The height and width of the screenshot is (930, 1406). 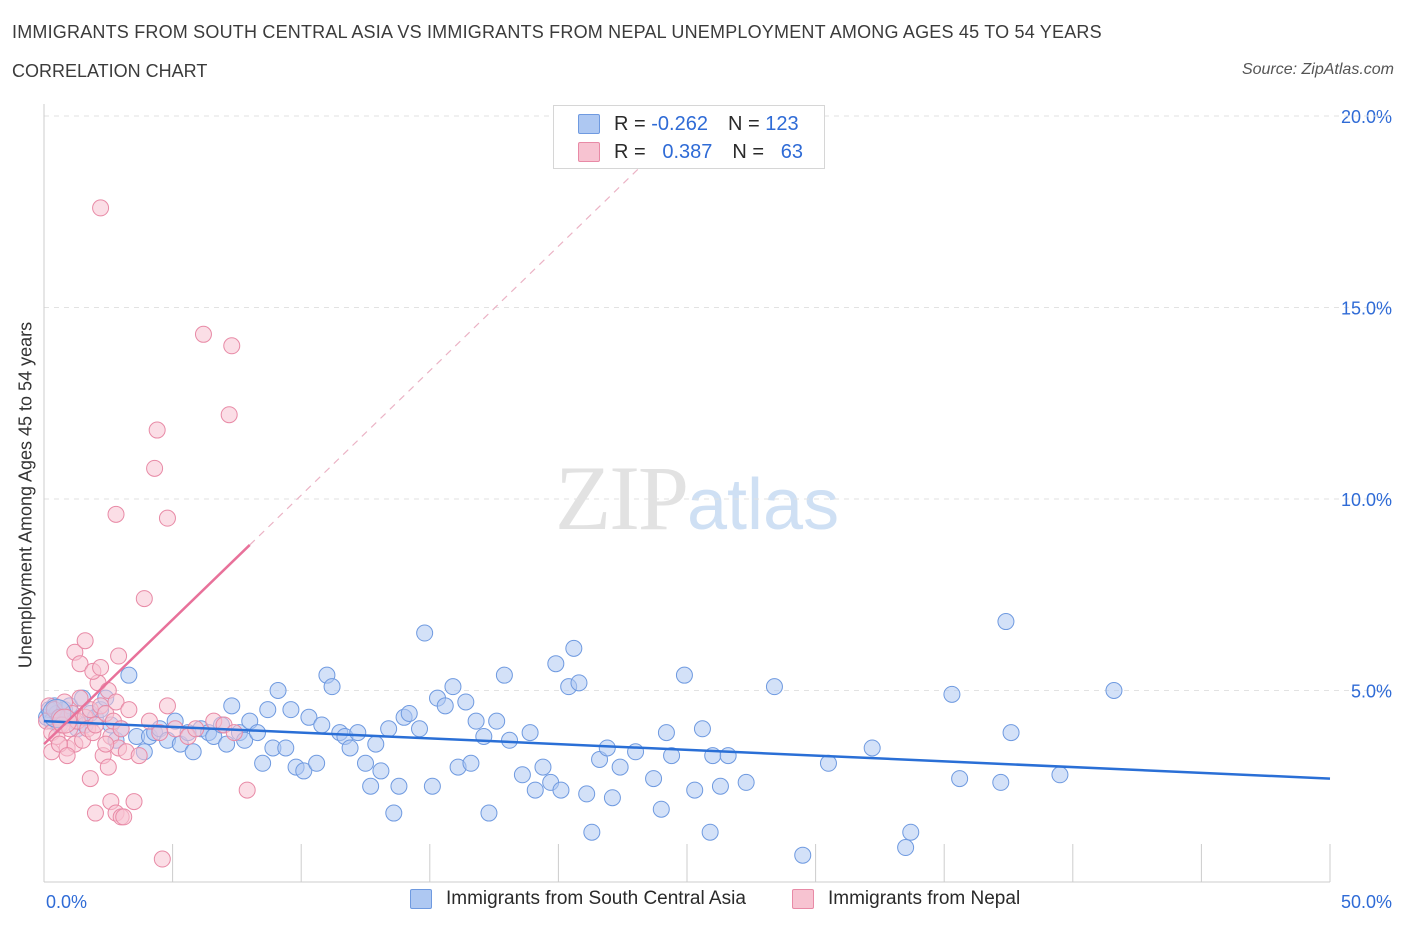 I want to click on trendline-nepal-extension, so click(x=448, y=353).